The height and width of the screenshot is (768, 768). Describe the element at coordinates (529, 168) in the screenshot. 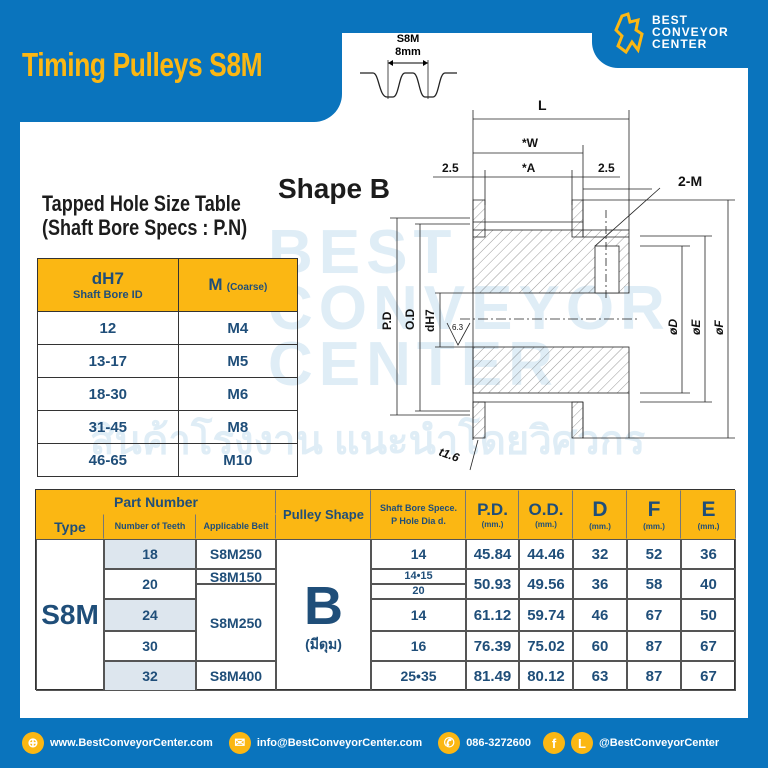

I see `dim-A: *A` at that location.